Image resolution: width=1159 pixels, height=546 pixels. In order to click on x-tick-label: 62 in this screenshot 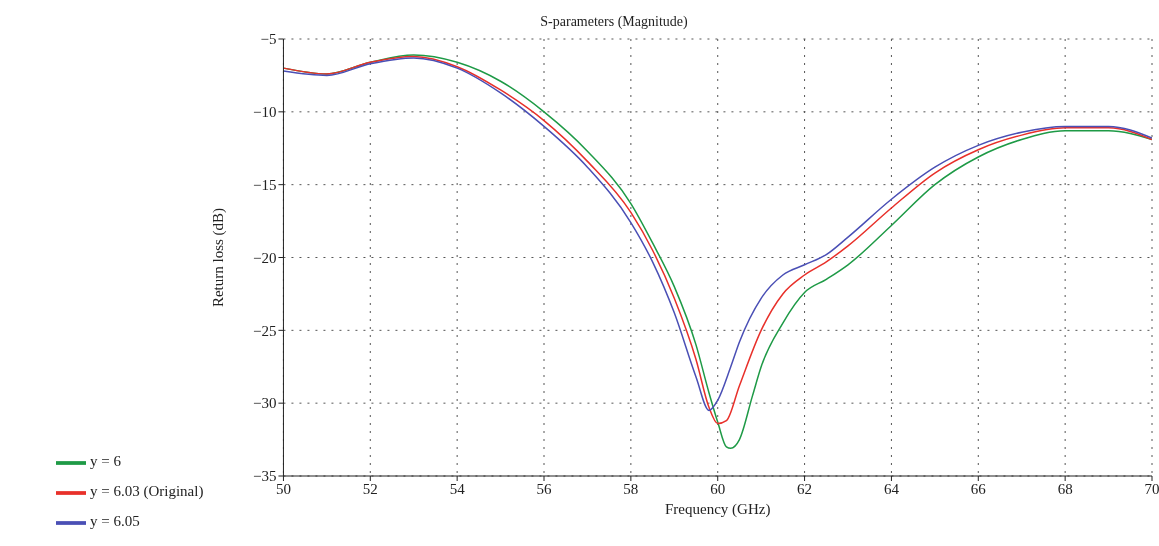, I will do `click(805, 488)`.